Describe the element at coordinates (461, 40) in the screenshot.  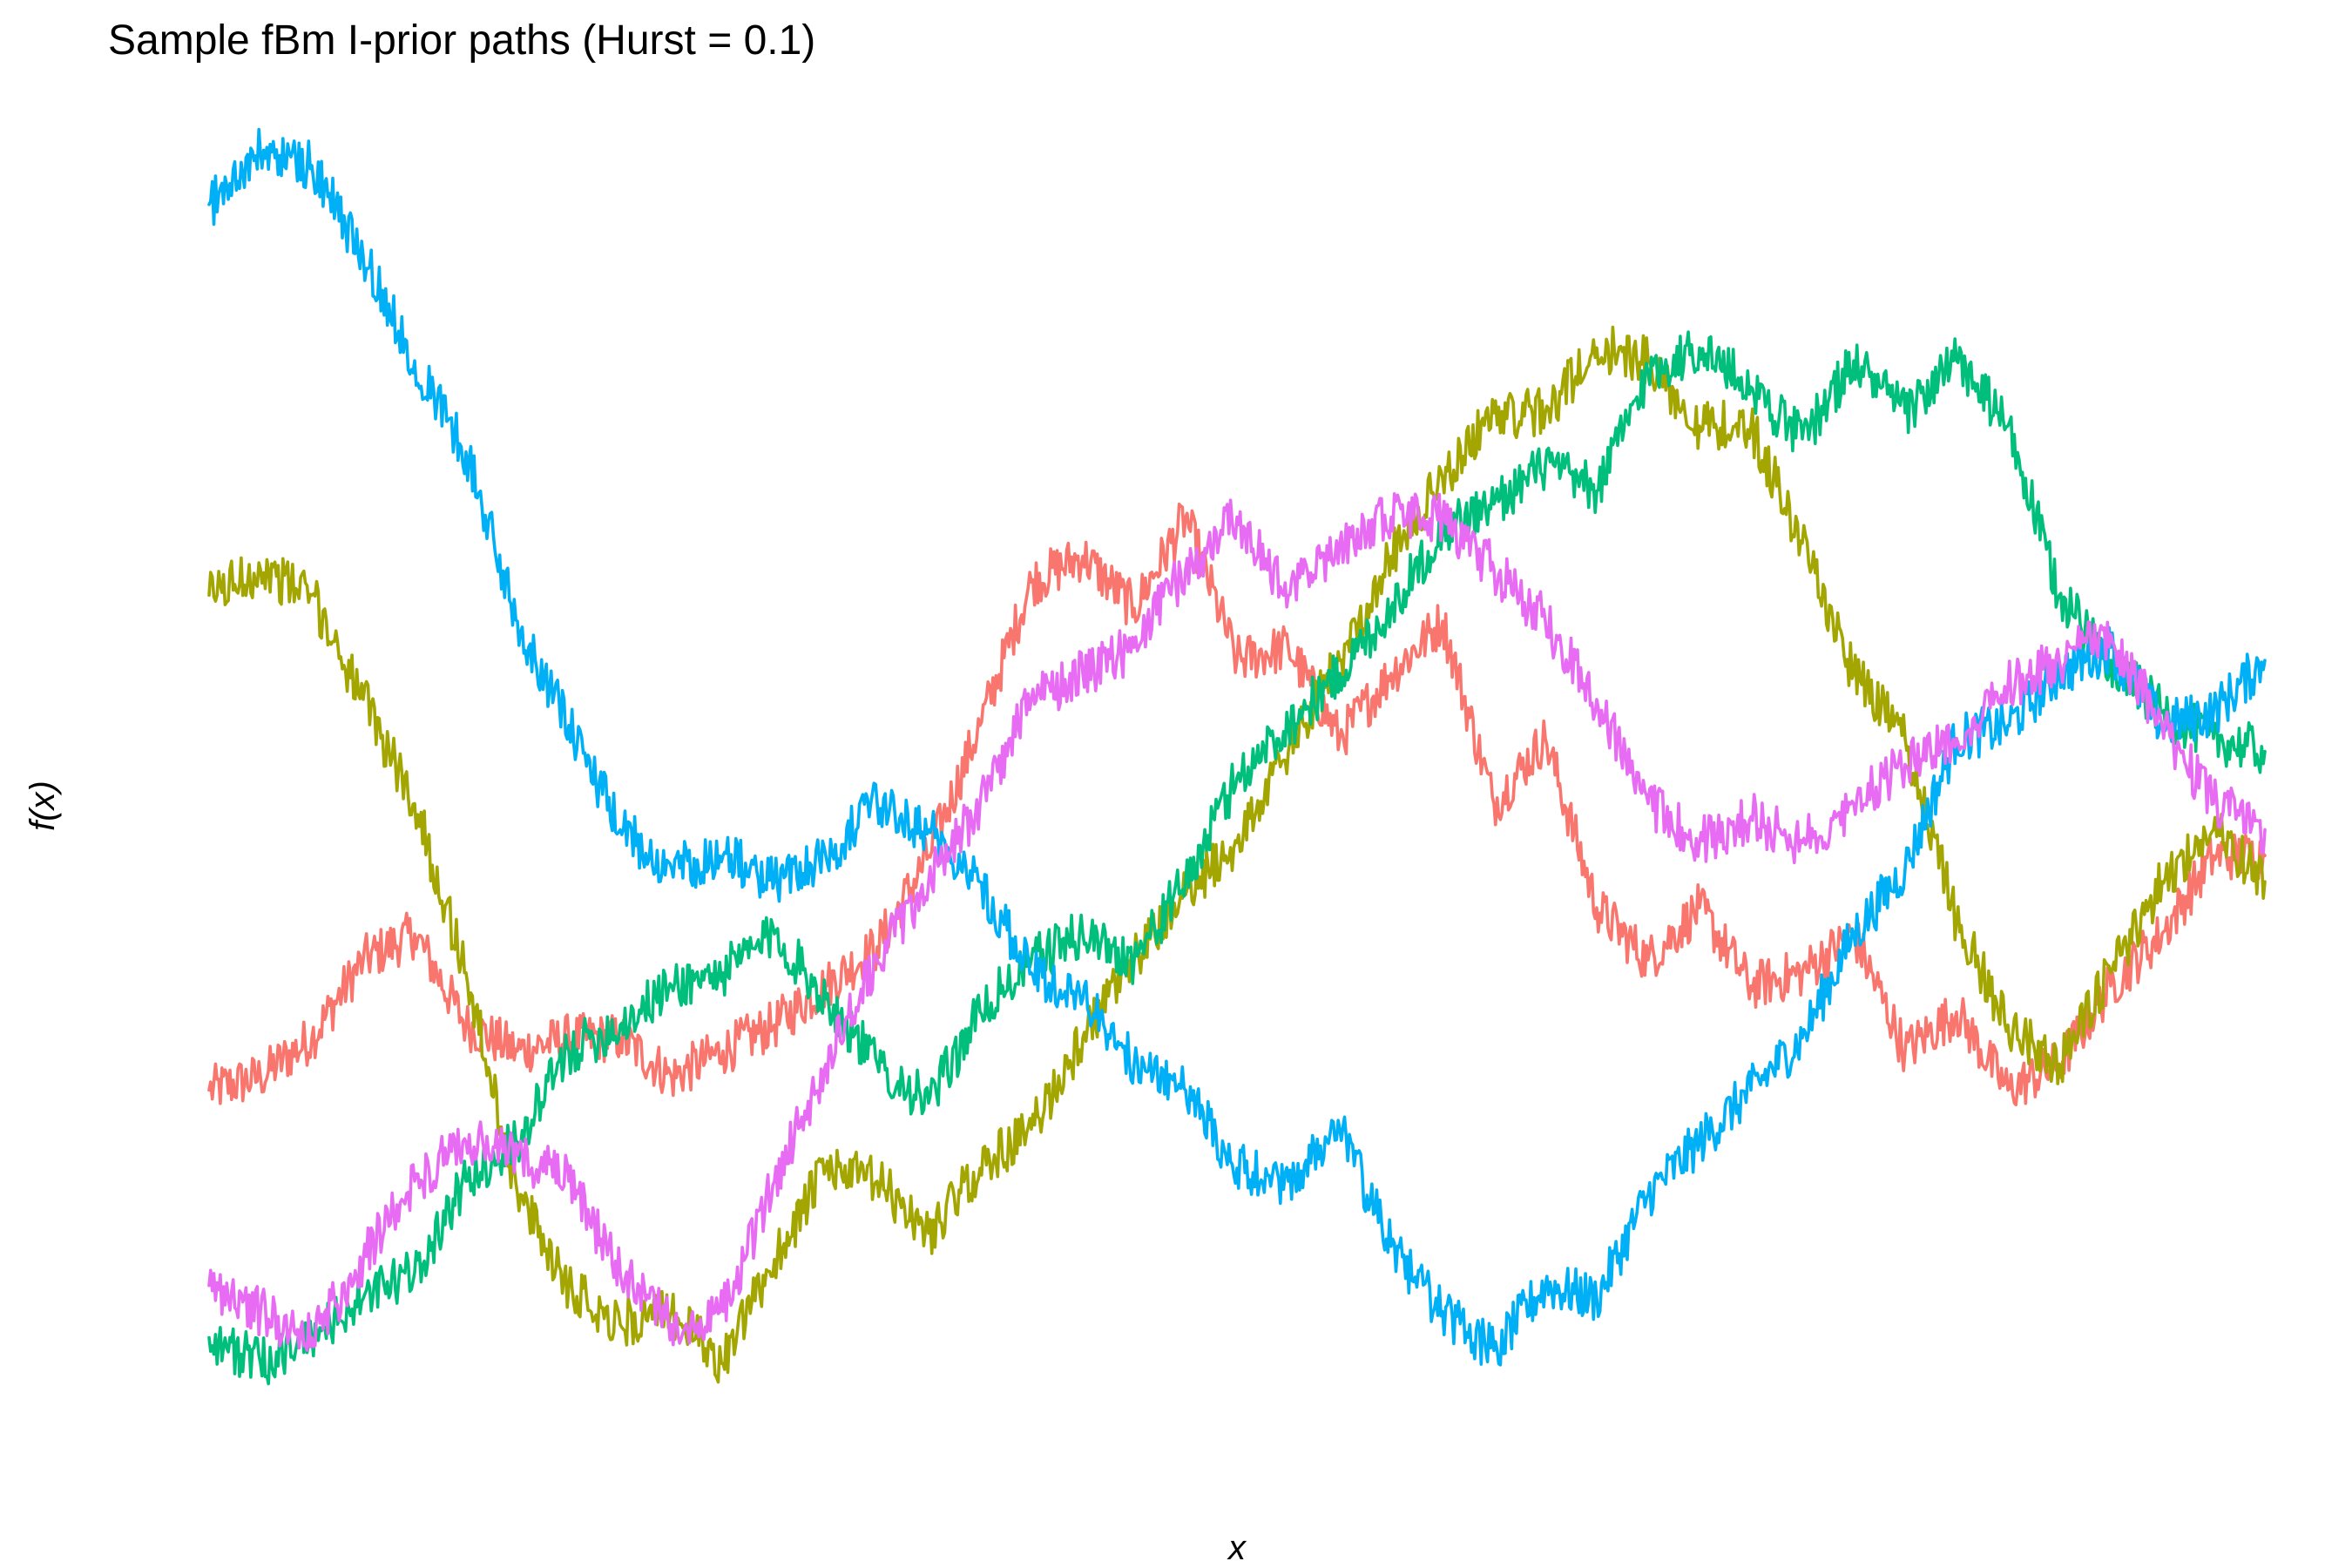
I see `chart-title: Sample fBm I-prior paths (Hurst = 0.1)` at that location.